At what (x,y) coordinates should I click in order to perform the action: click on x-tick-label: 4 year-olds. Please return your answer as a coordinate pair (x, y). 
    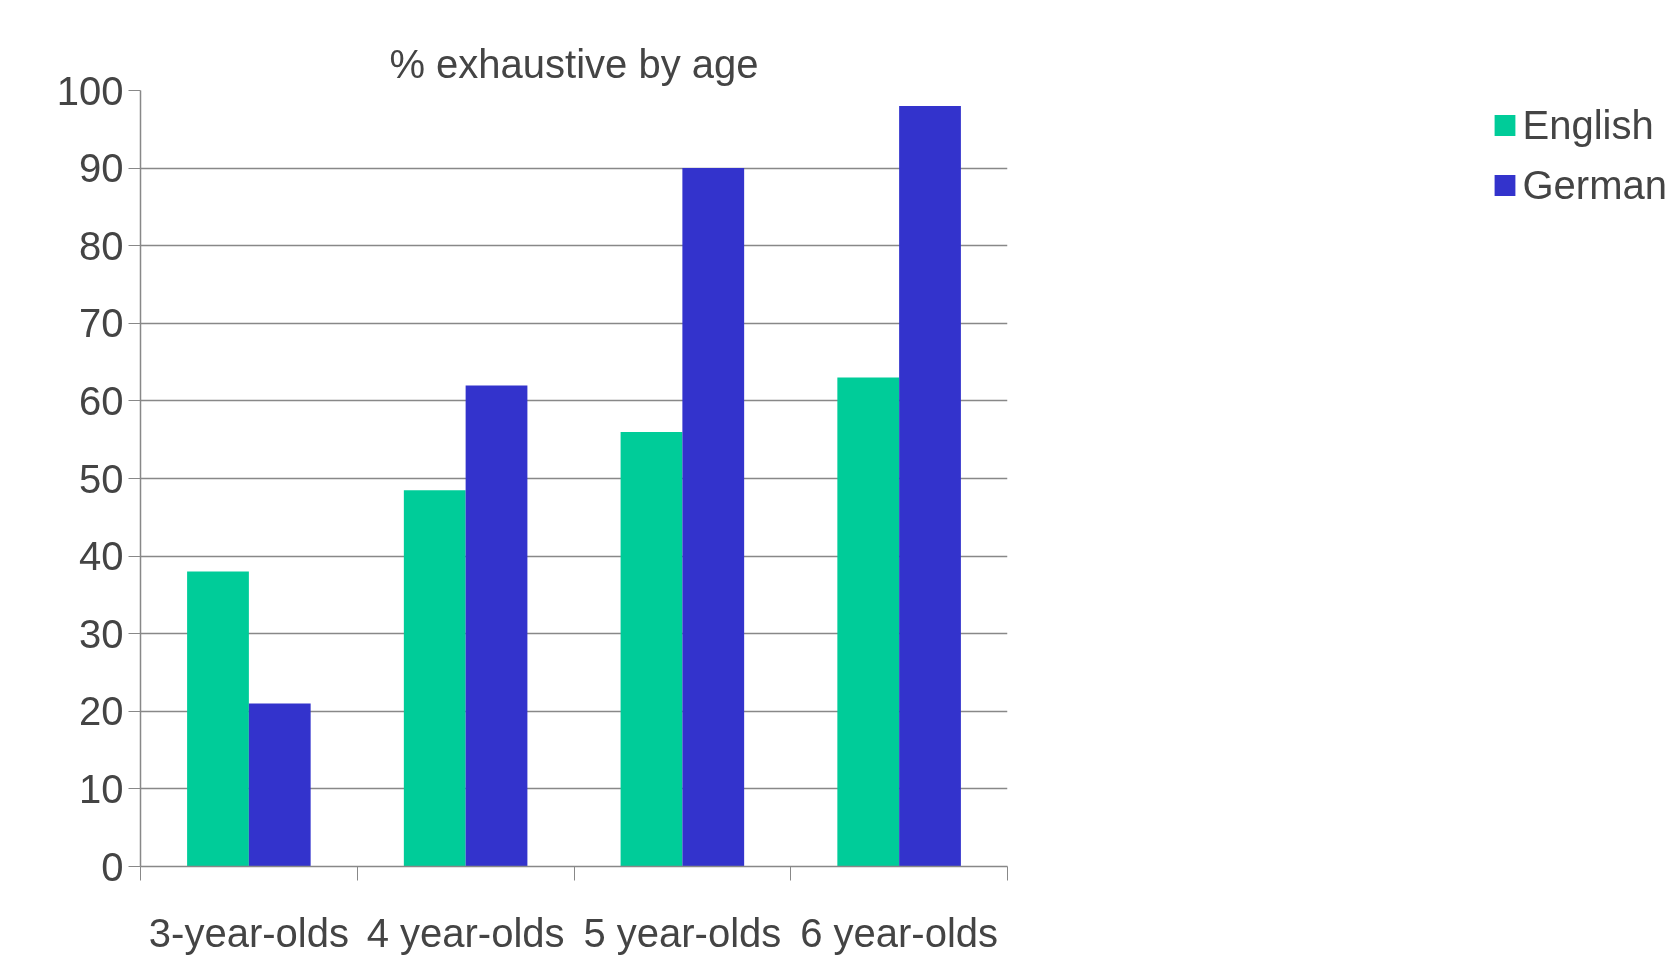
    Looking at the image, I should click on (465, 932).